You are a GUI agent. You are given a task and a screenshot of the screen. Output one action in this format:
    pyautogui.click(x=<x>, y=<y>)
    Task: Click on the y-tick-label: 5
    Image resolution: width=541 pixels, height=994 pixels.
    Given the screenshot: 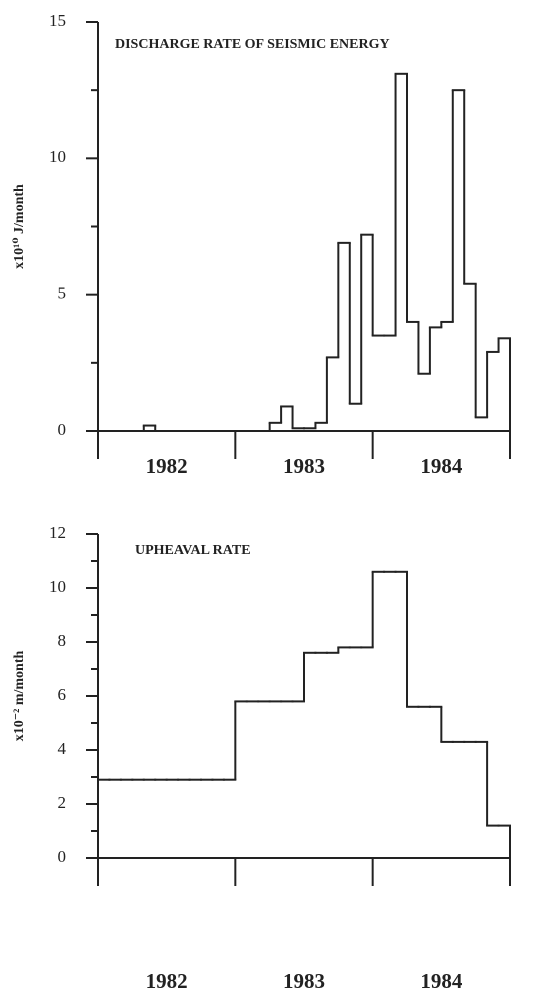 What is the action you would take?
    pyautogui.click(x=62, y=293)
    